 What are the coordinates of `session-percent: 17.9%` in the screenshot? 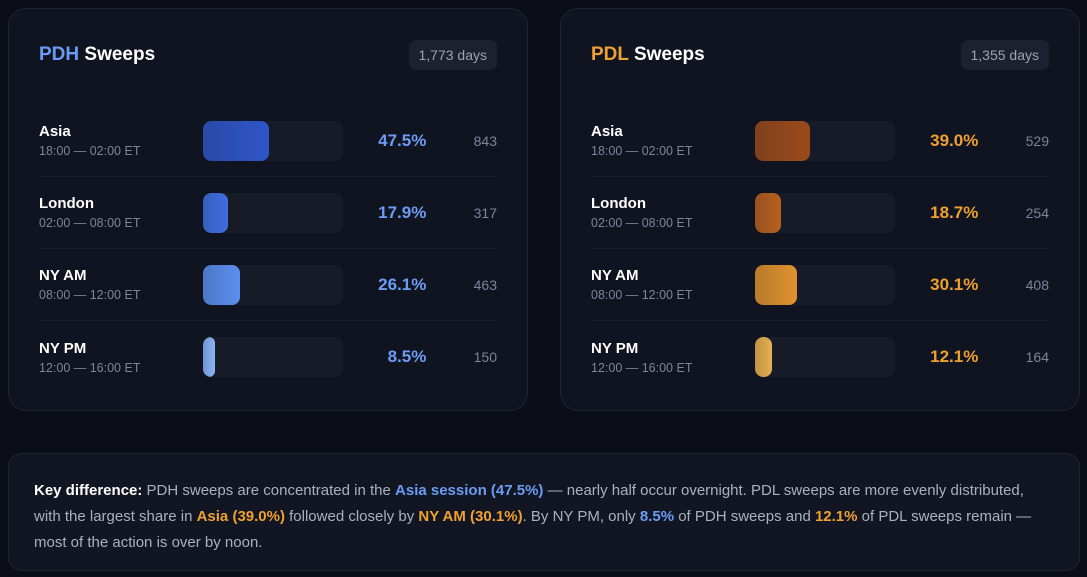 It's located at (402, 212).